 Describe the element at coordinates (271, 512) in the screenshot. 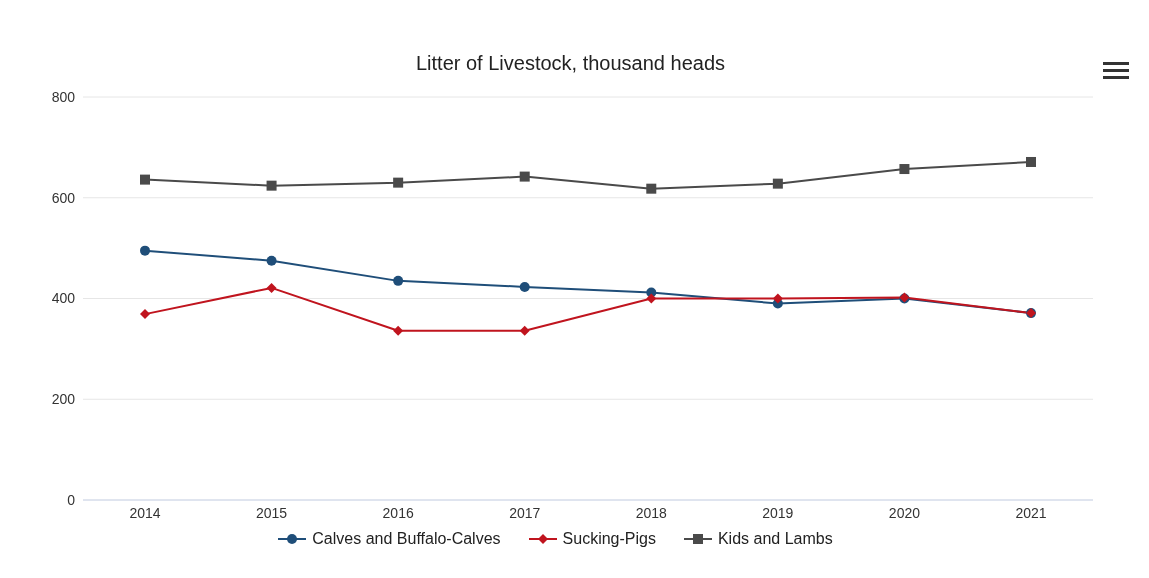

I see `x-tick-label: 2015` at that location.